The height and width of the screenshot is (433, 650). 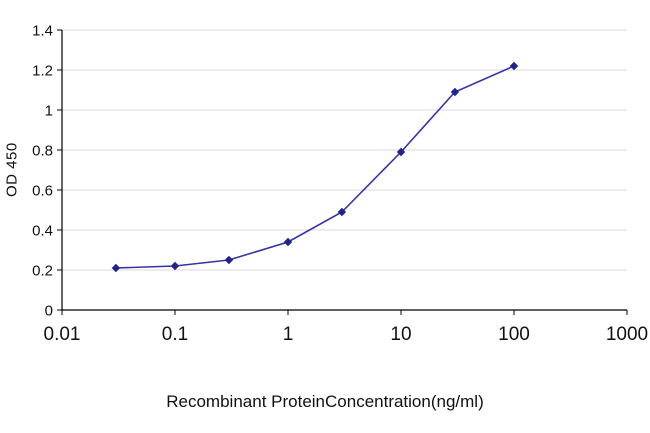 I want to click on y-tick-label: 1.4, so click(x=42, y=30).